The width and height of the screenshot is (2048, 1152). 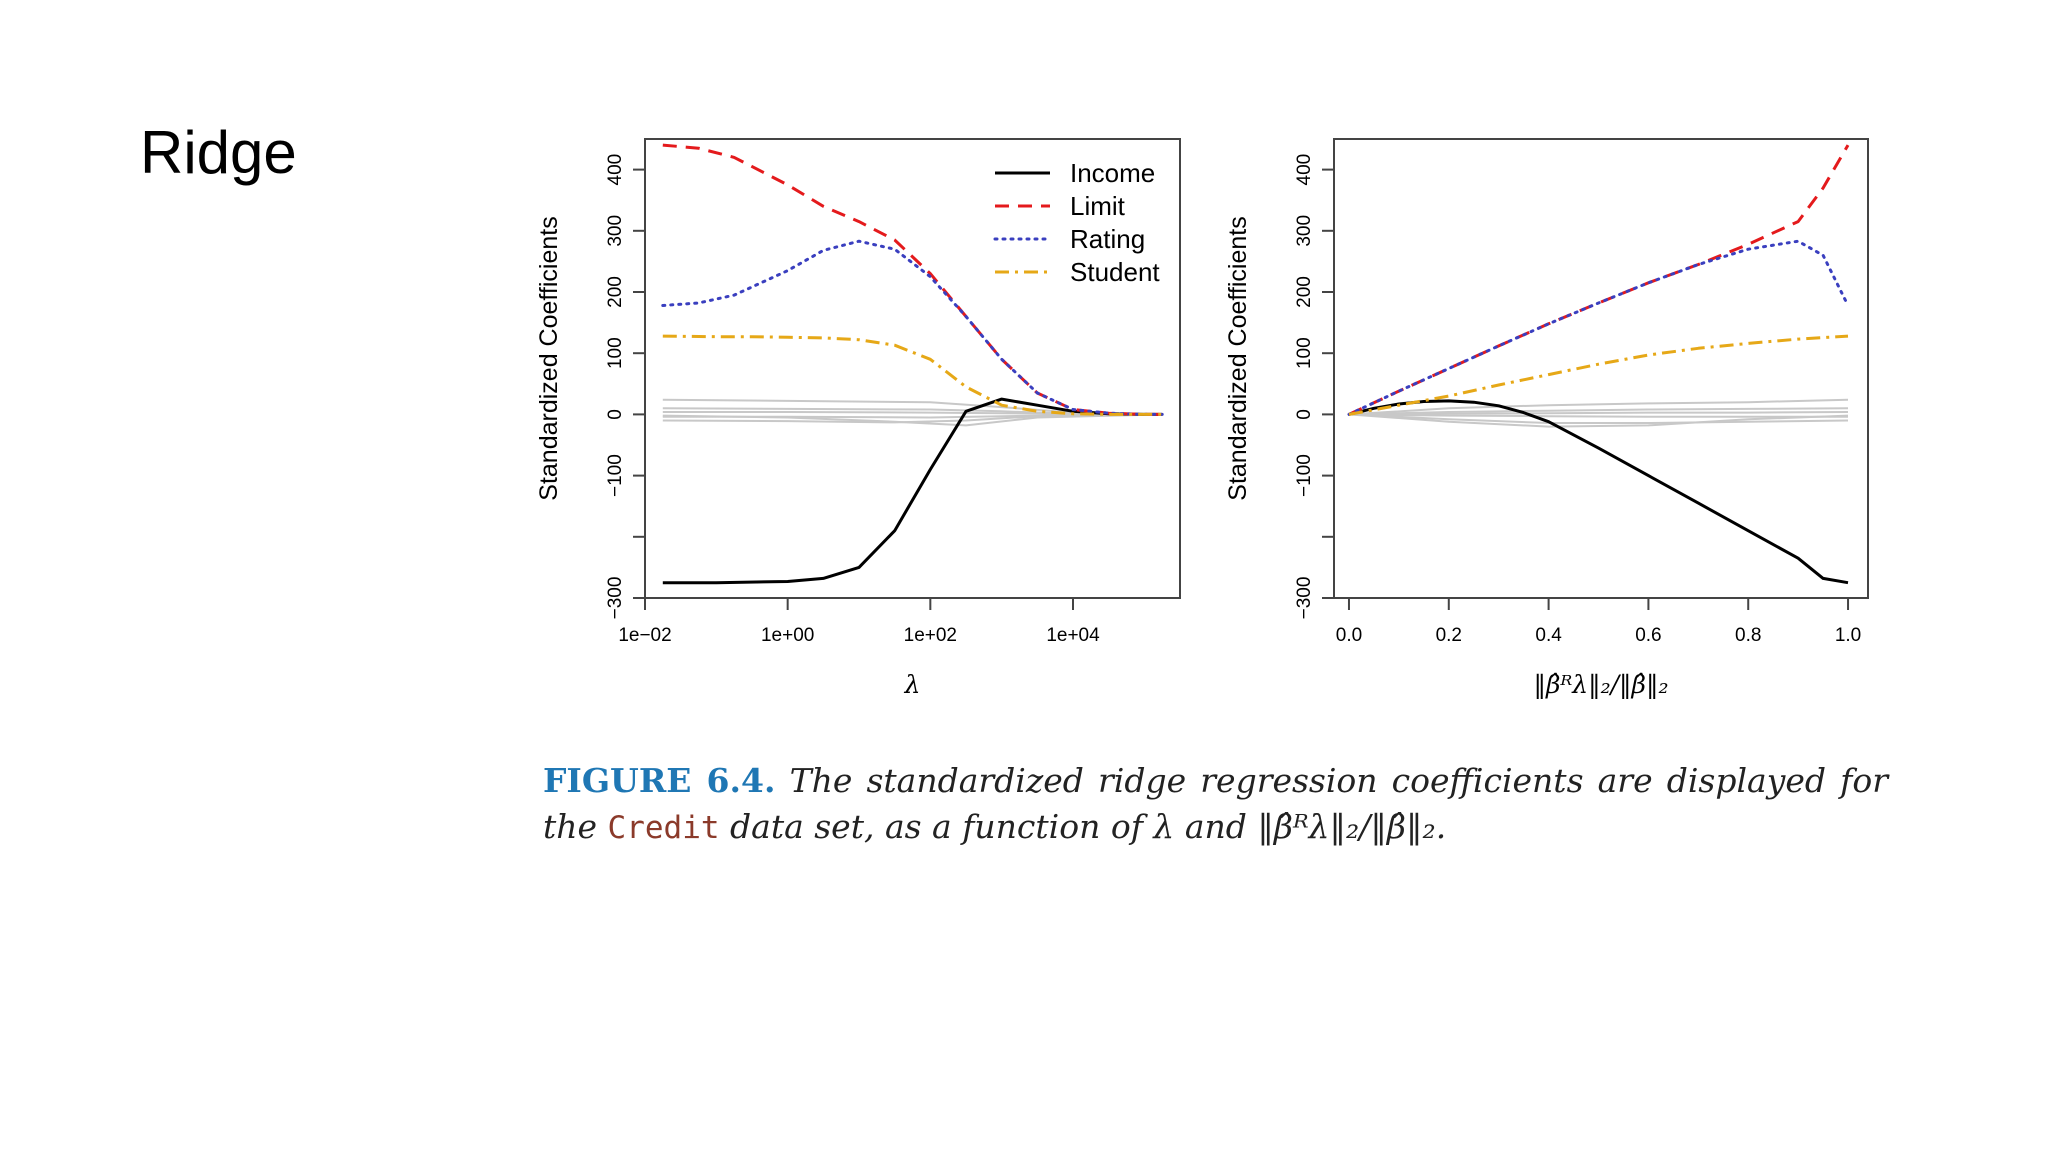 I want to click on panel-2-series-other1, so click(x=1598, y=407).